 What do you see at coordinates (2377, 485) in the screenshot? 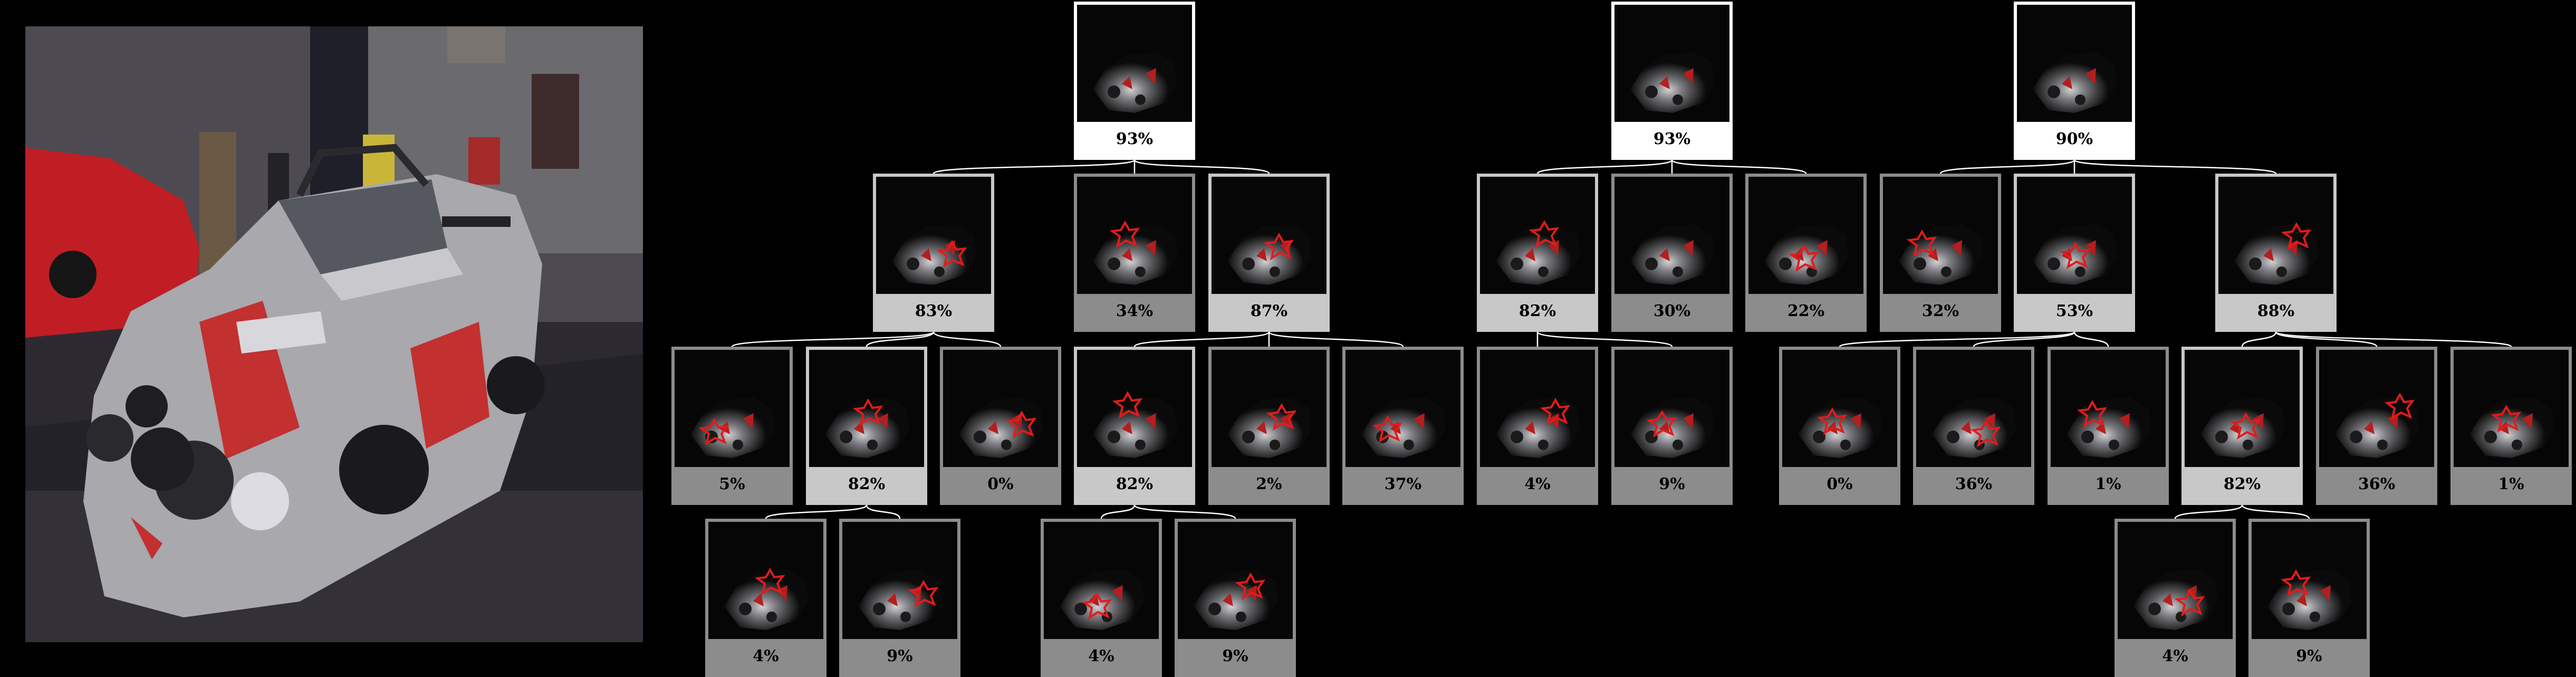
I see `node-score: 36%` at bounding box center [2377, 485].